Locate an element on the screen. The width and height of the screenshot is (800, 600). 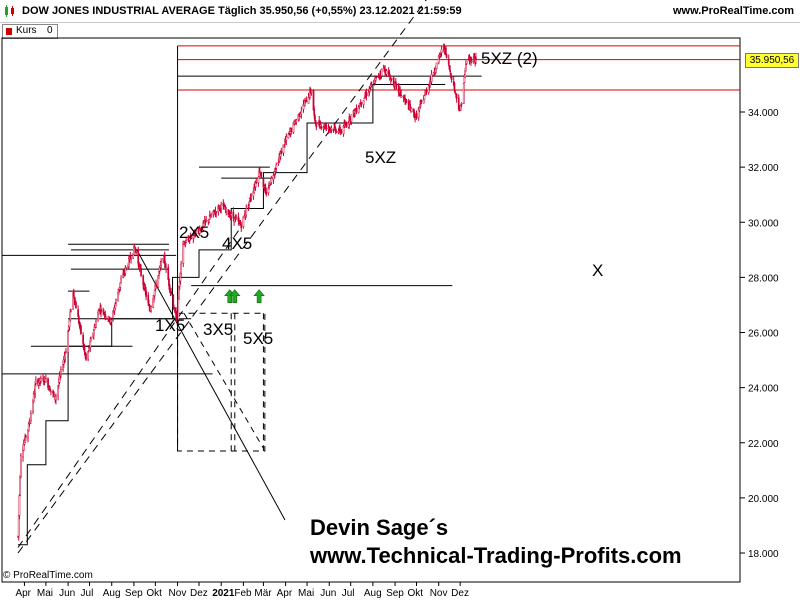
copyright-notice: © ProRealTime.com is located at coordinates (48, 575).